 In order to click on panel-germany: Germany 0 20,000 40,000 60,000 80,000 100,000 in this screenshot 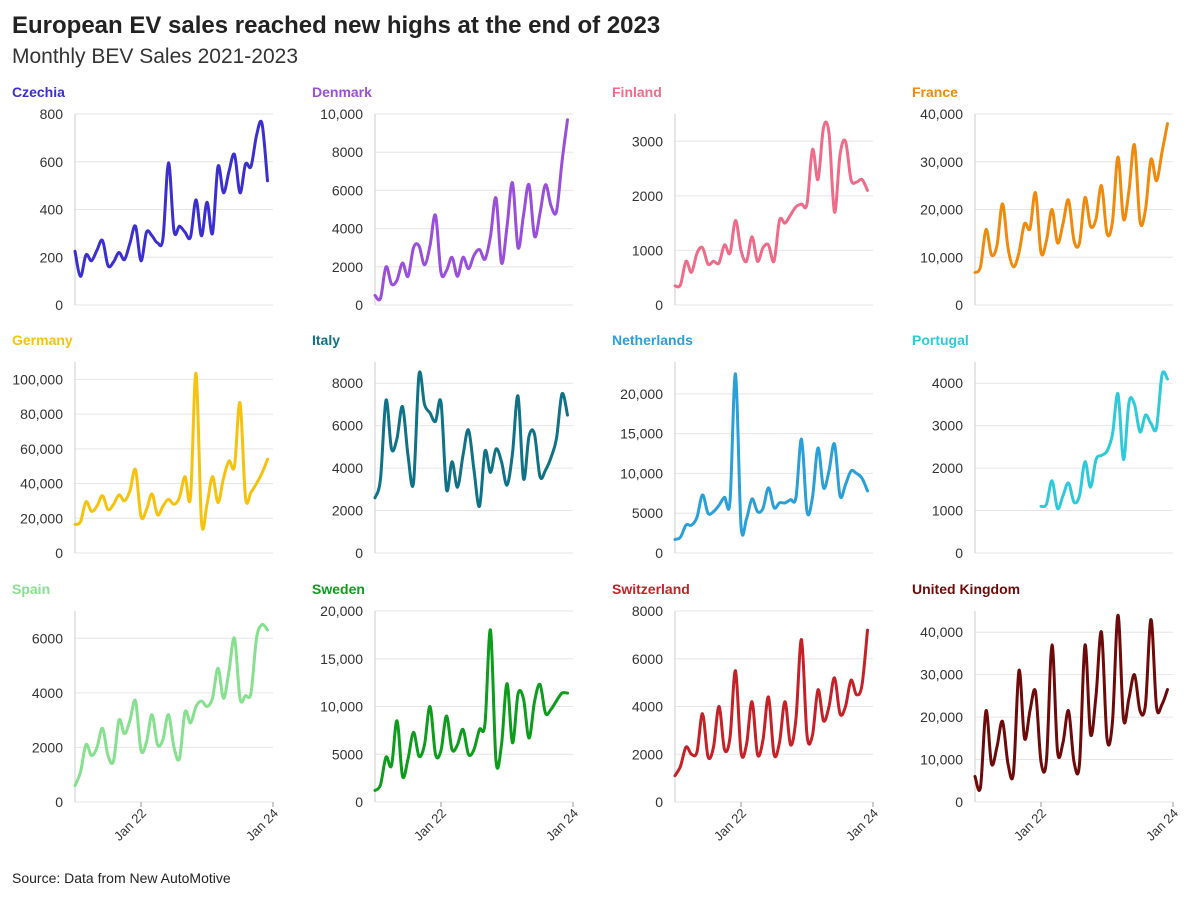, I will do `click(142, 446)`.